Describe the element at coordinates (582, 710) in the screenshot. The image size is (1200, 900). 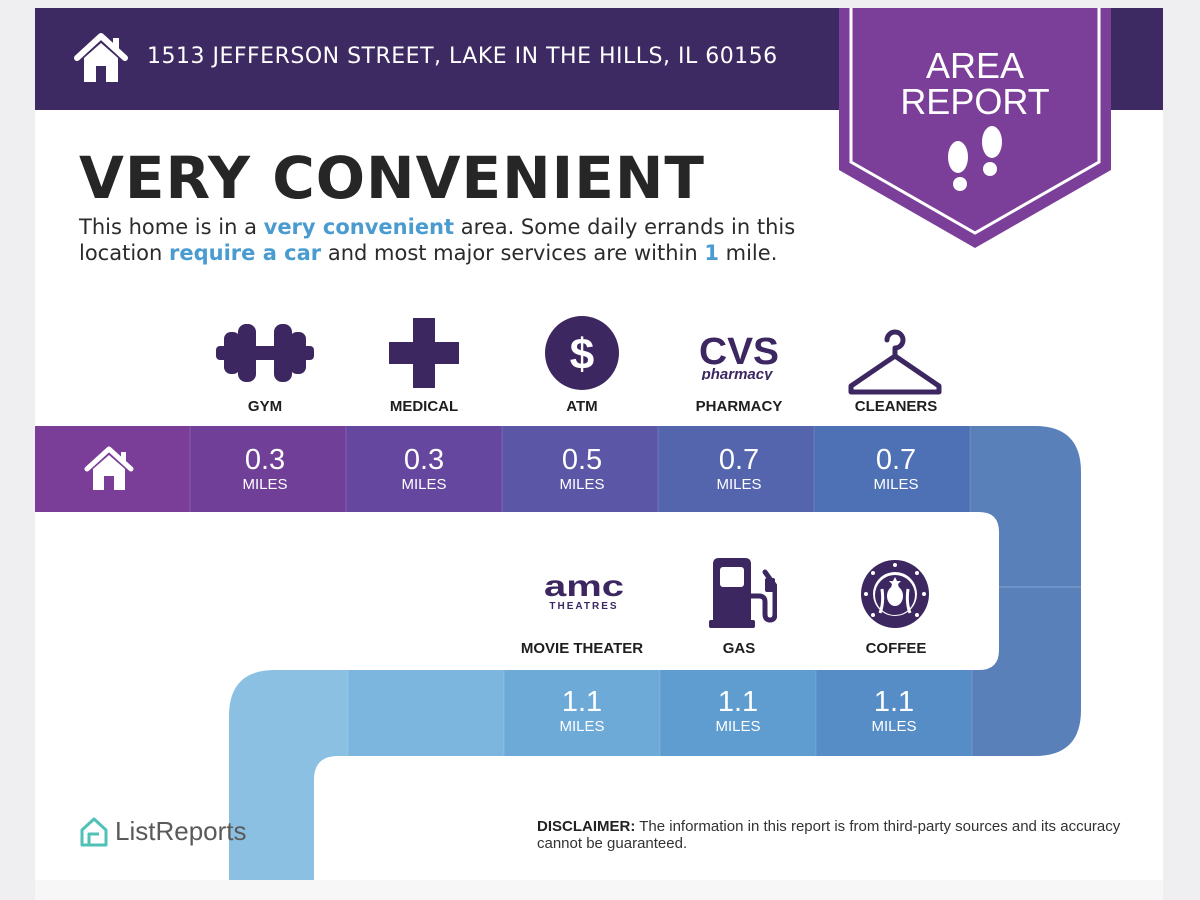
I see `movie-theater-distance: 1.1 MILES` at that location.